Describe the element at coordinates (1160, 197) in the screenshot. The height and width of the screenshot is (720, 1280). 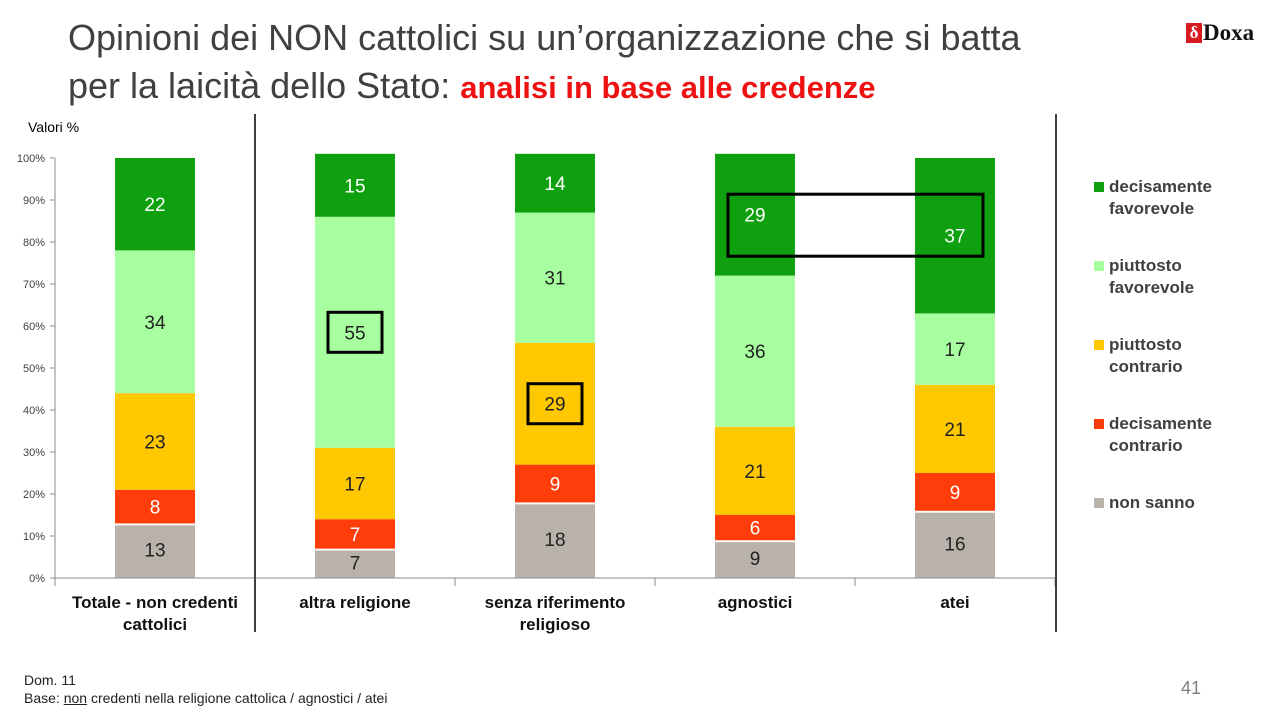
I see `legend-label: decisamente favorevole` at that location.